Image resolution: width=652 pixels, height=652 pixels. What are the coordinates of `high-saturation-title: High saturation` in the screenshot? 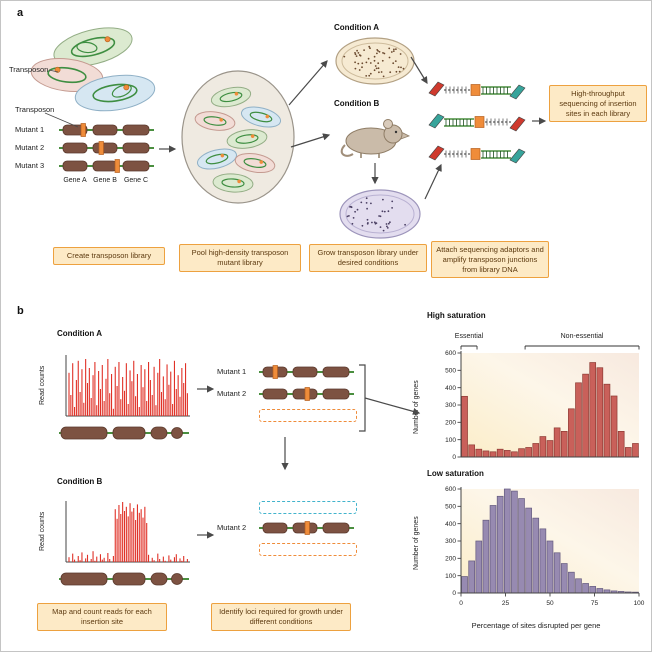 It's located at (456, 315).